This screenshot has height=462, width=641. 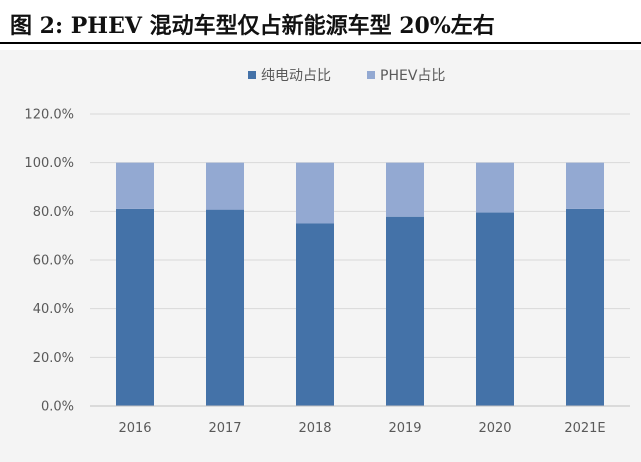 What do you see at coordinates (57, 407) in the screenshot?
I see `y-tick-label: 0.0%` at bounding box center [57, 407].